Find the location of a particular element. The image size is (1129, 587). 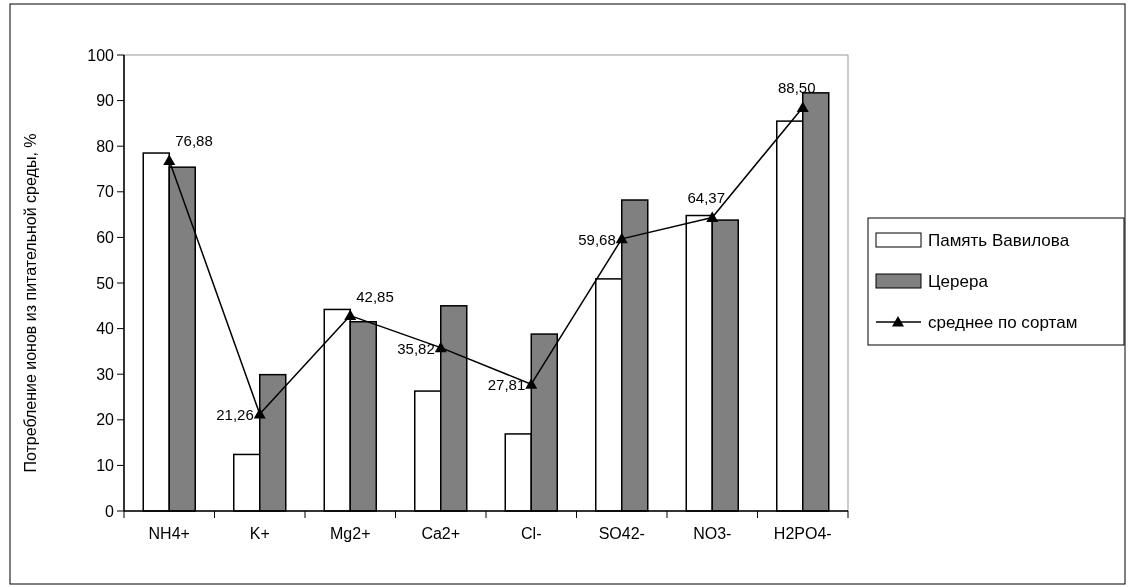

y-tick-label: 90 is located at coordinates (105, 101).